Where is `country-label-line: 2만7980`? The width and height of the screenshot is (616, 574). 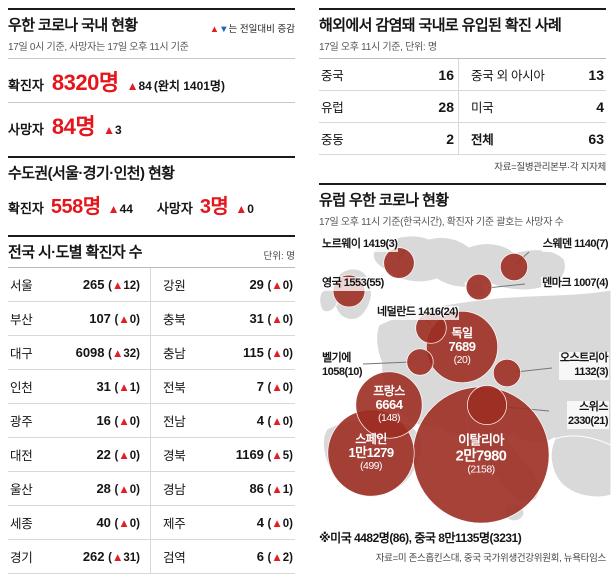 country-label-line: 2만7980 is located at coordinates (481, 456).